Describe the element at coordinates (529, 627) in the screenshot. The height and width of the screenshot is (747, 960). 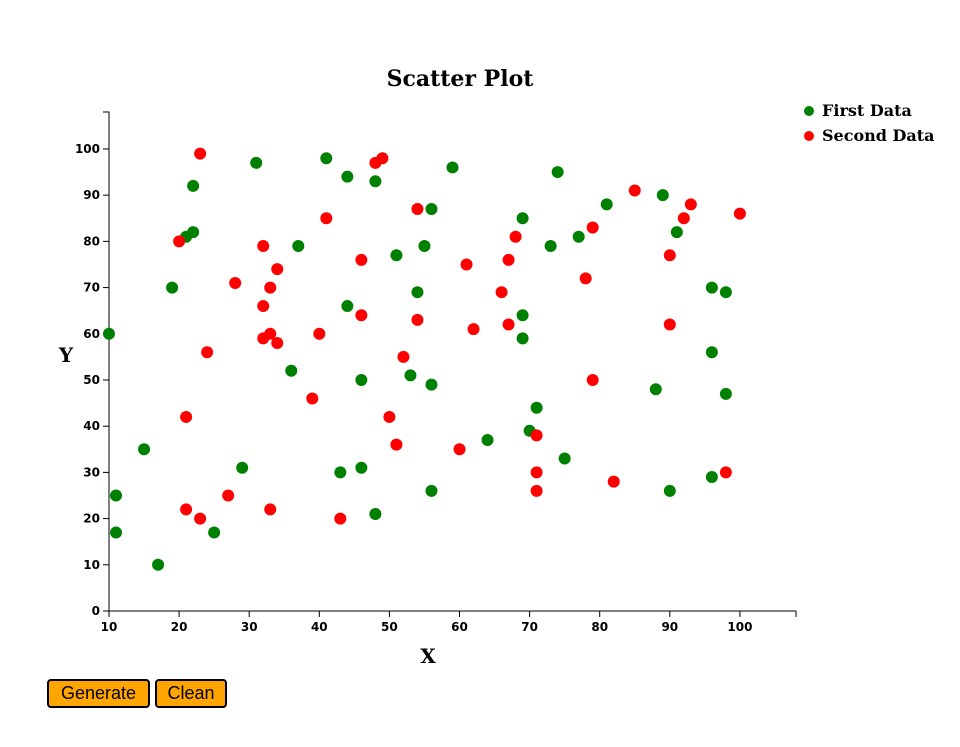
I see `x-tick-label: 70` at that location.